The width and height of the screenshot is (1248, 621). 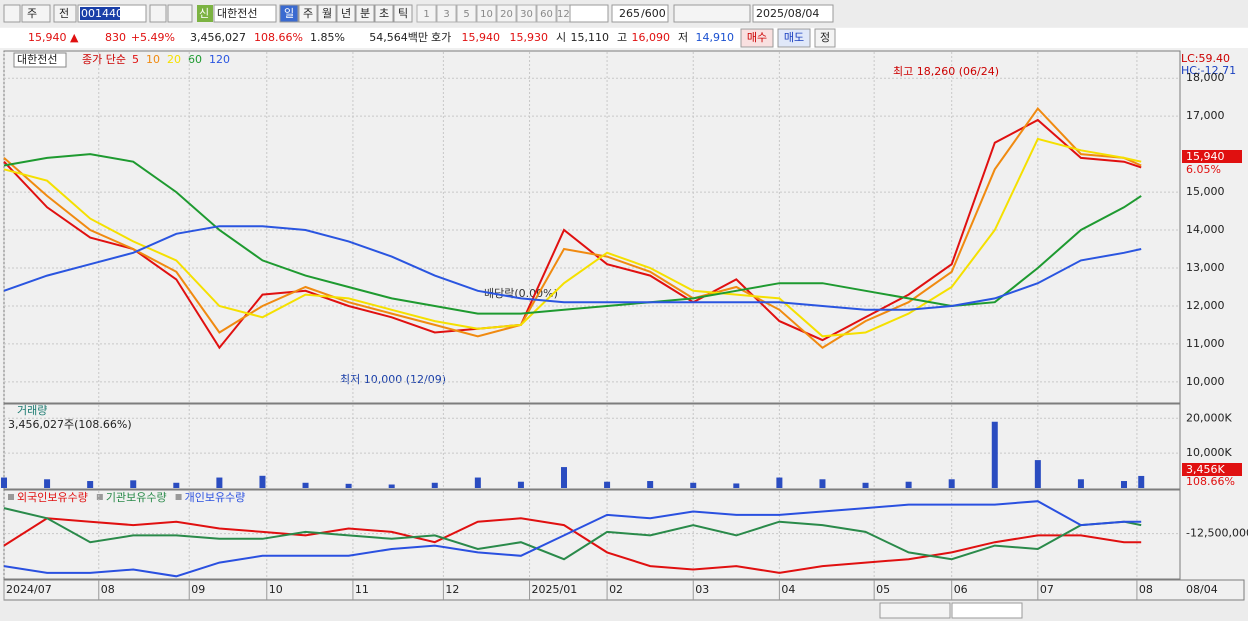 I want to click on volume: 3,456,027, so click(x=218, y=37).